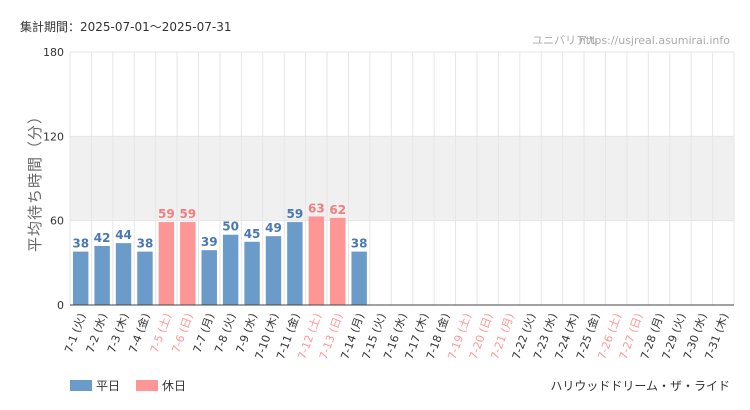  What do you see at coordinates (123, 235) in the screenshot?
I see `data-label: 44` at bounding box center [123, 235].